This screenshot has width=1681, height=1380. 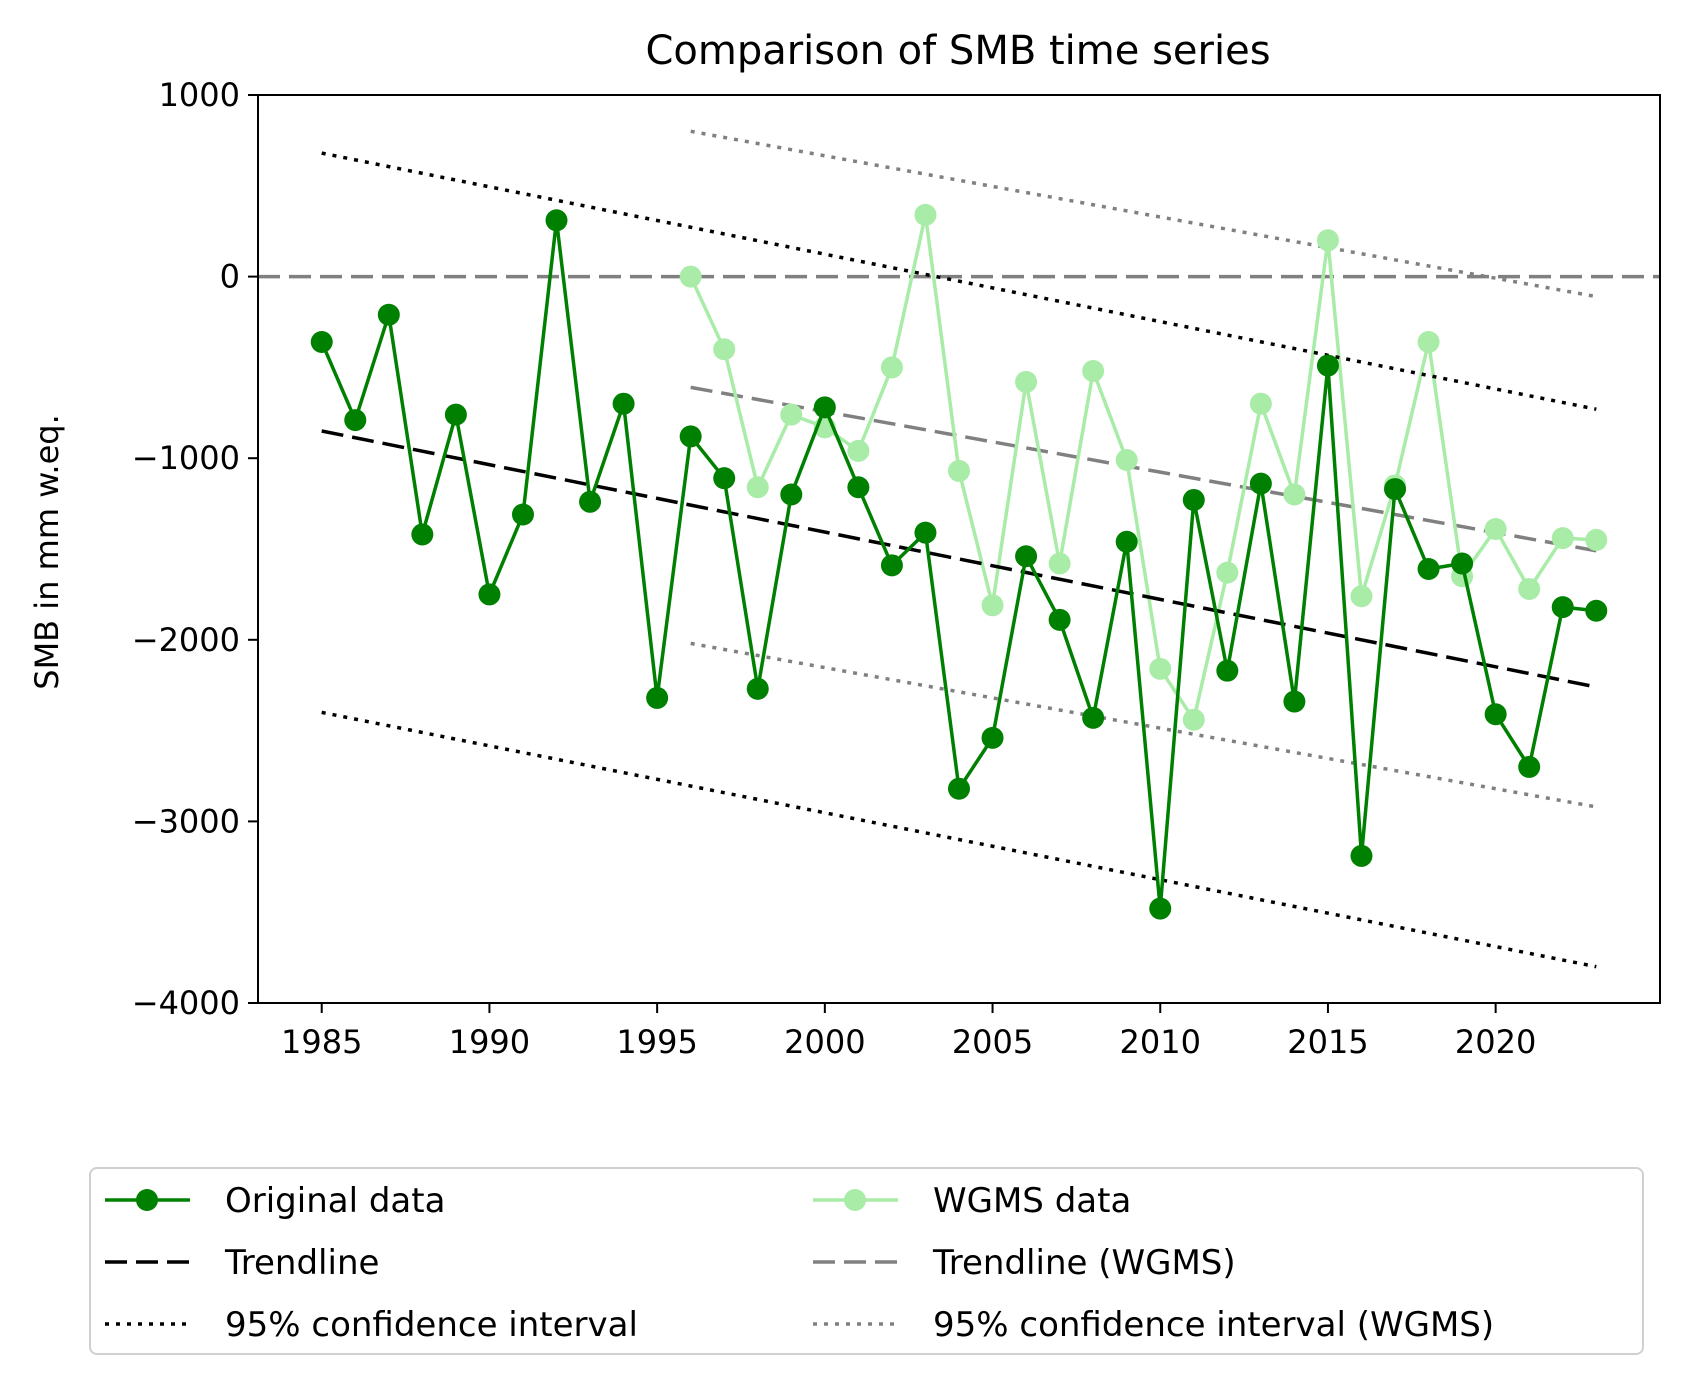 I want to click on legend-label-trendline-wgms: Trendline (WGMS), so click(x=1084, y=1263).